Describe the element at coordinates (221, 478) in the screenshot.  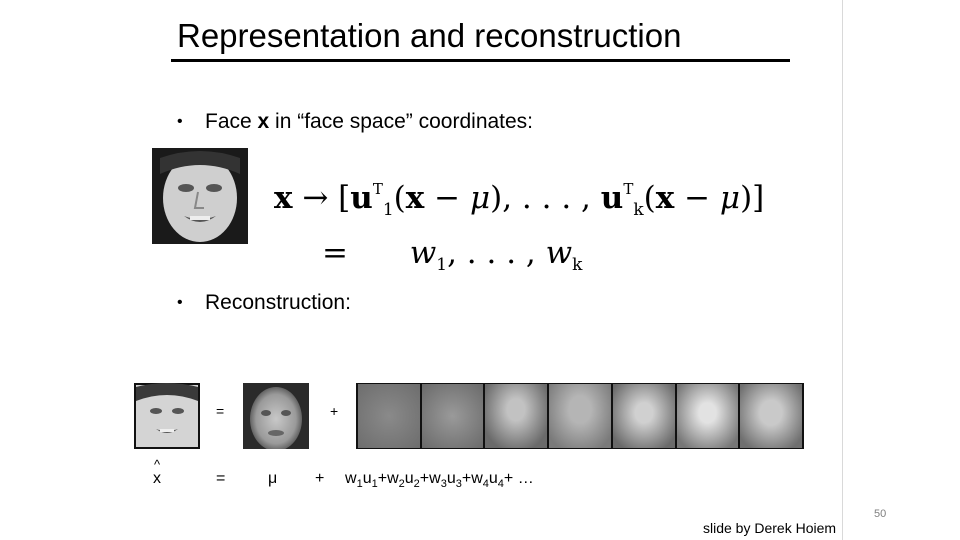
I see `label-equals: =` at that location.